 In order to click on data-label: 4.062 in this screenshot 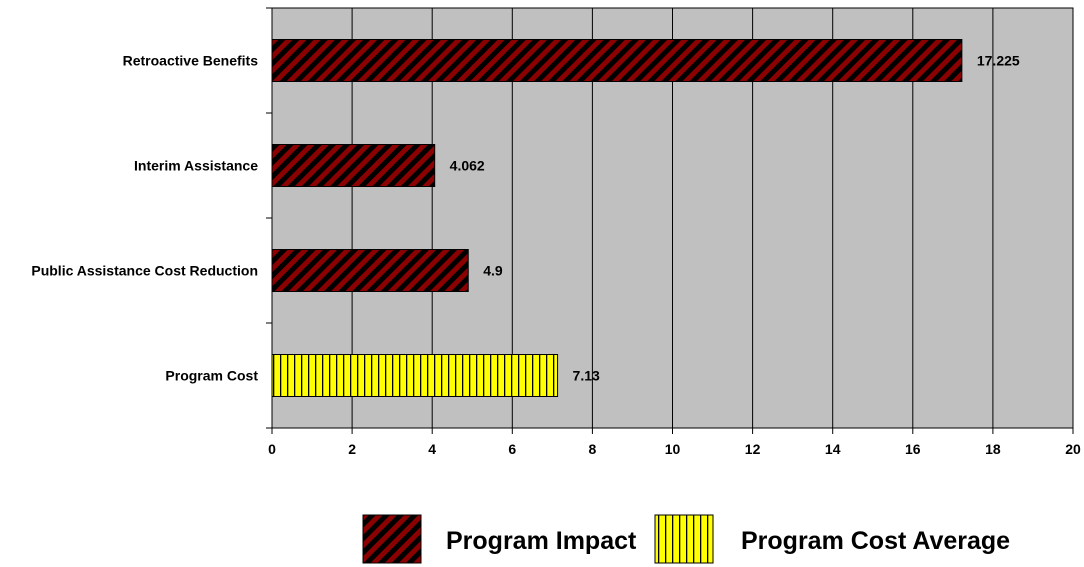, I will do `click(467, 166)`.